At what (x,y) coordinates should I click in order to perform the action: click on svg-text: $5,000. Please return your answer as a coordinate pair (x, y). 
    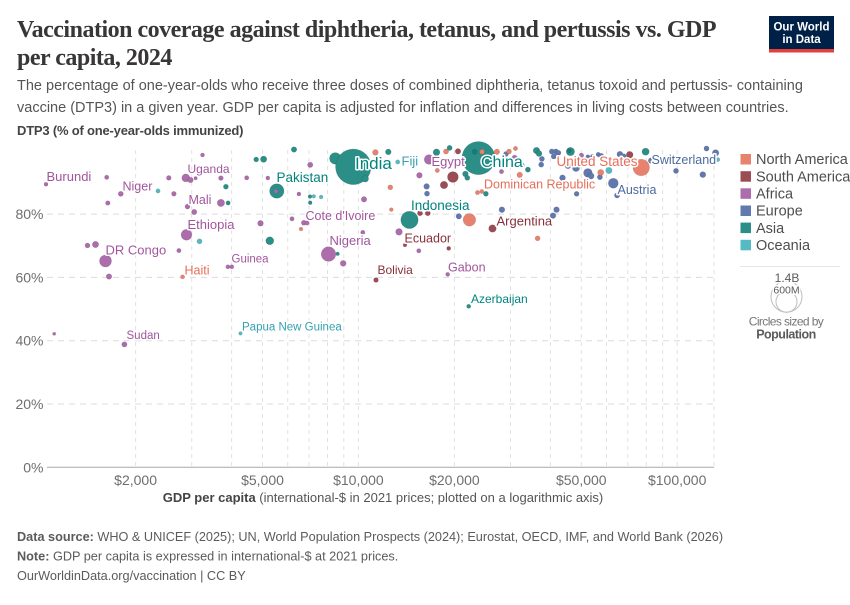
    Looking at the image, I should click on (262, 480).